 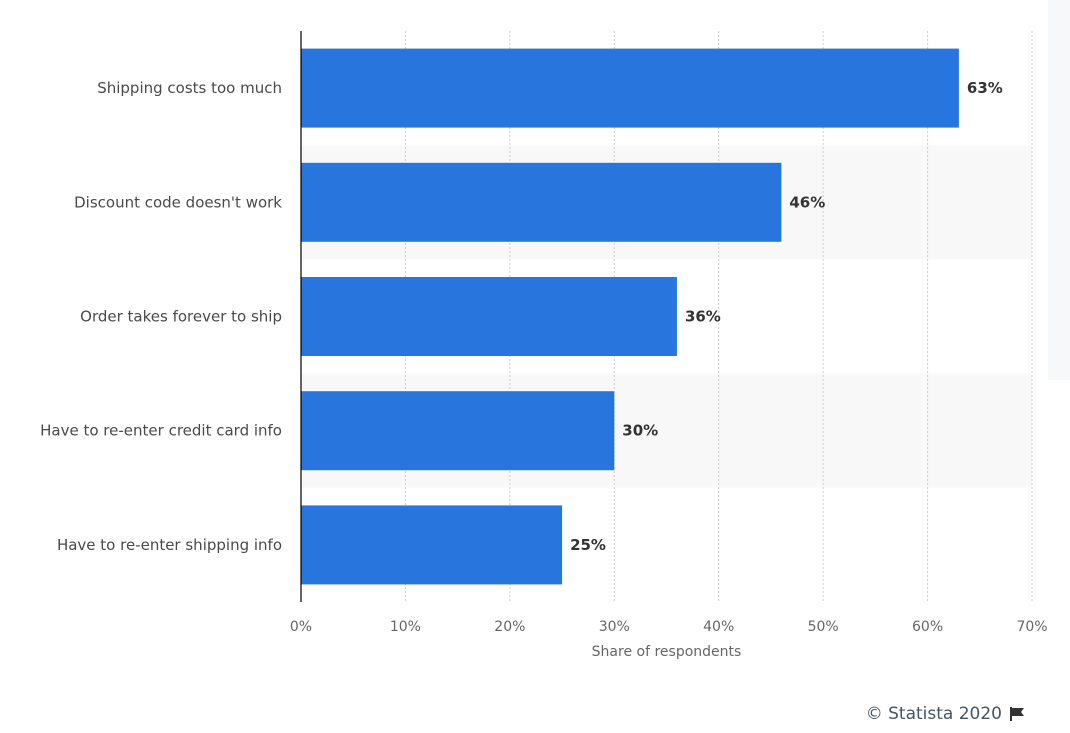 I want to click on category-label: Shipping costs too much, so click(x=189, y=88).